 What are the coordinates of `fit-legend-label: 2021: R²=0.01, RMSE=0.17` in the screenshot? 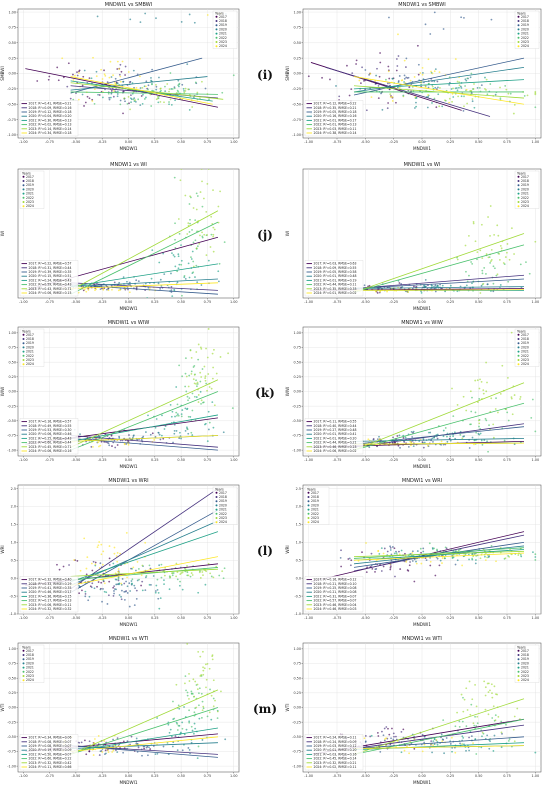 It's located at (335, 120).